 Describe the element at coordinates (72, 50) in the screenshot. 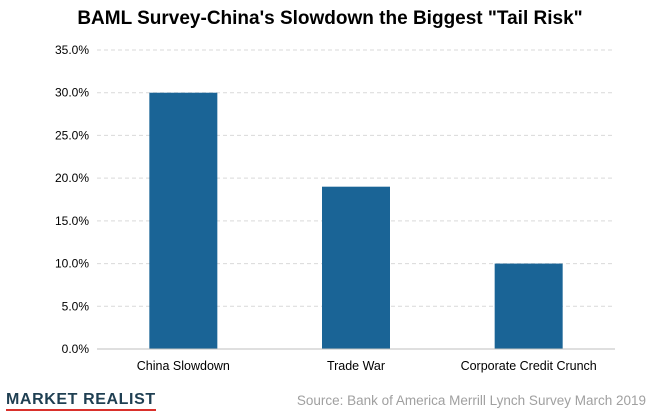

I see `y-tick-label: 35.0%` at that location.